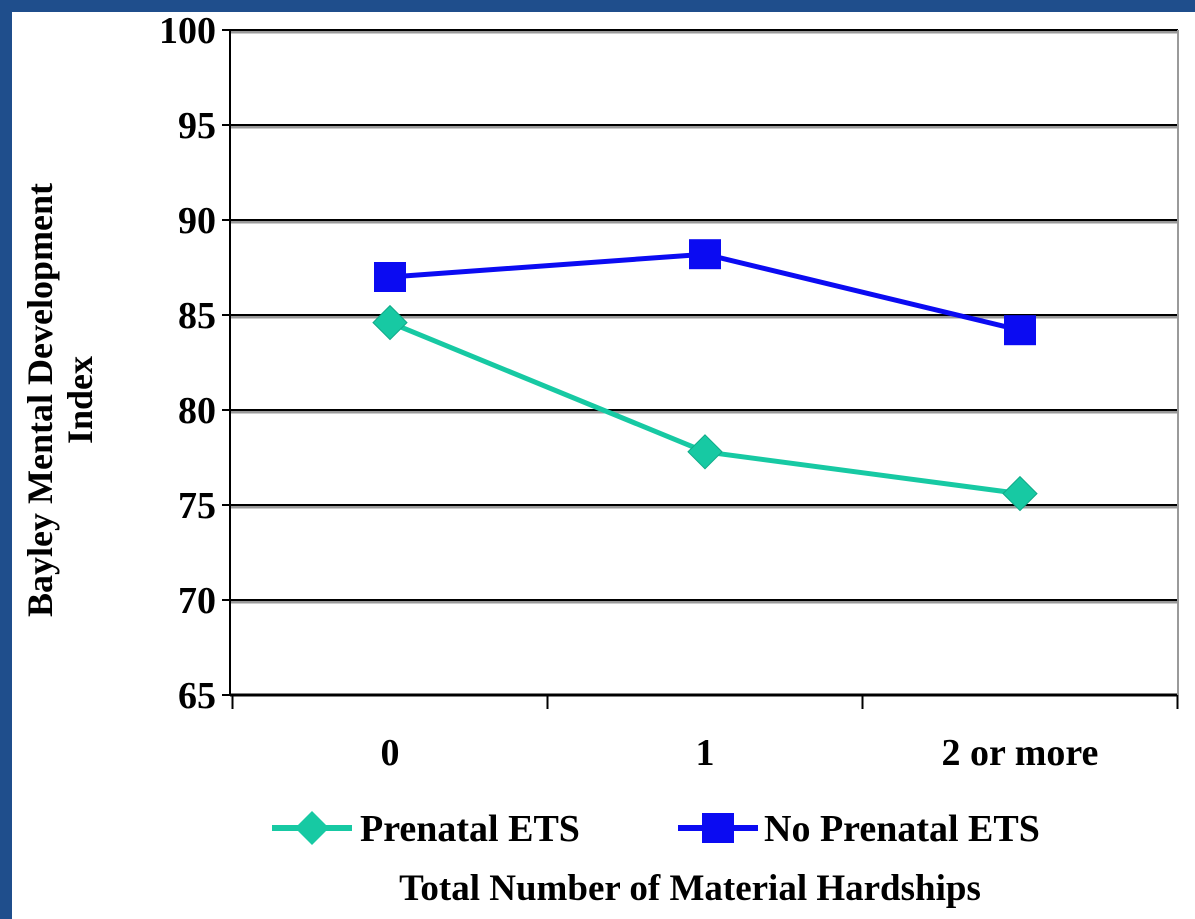 The height and width of the screenshot is (919, 1195). What do you see at coordinates (656, 829) in the screenshot?
I see `legend: Prenatal ETS No Prenatal ETS` at bounding box center [656, 829].